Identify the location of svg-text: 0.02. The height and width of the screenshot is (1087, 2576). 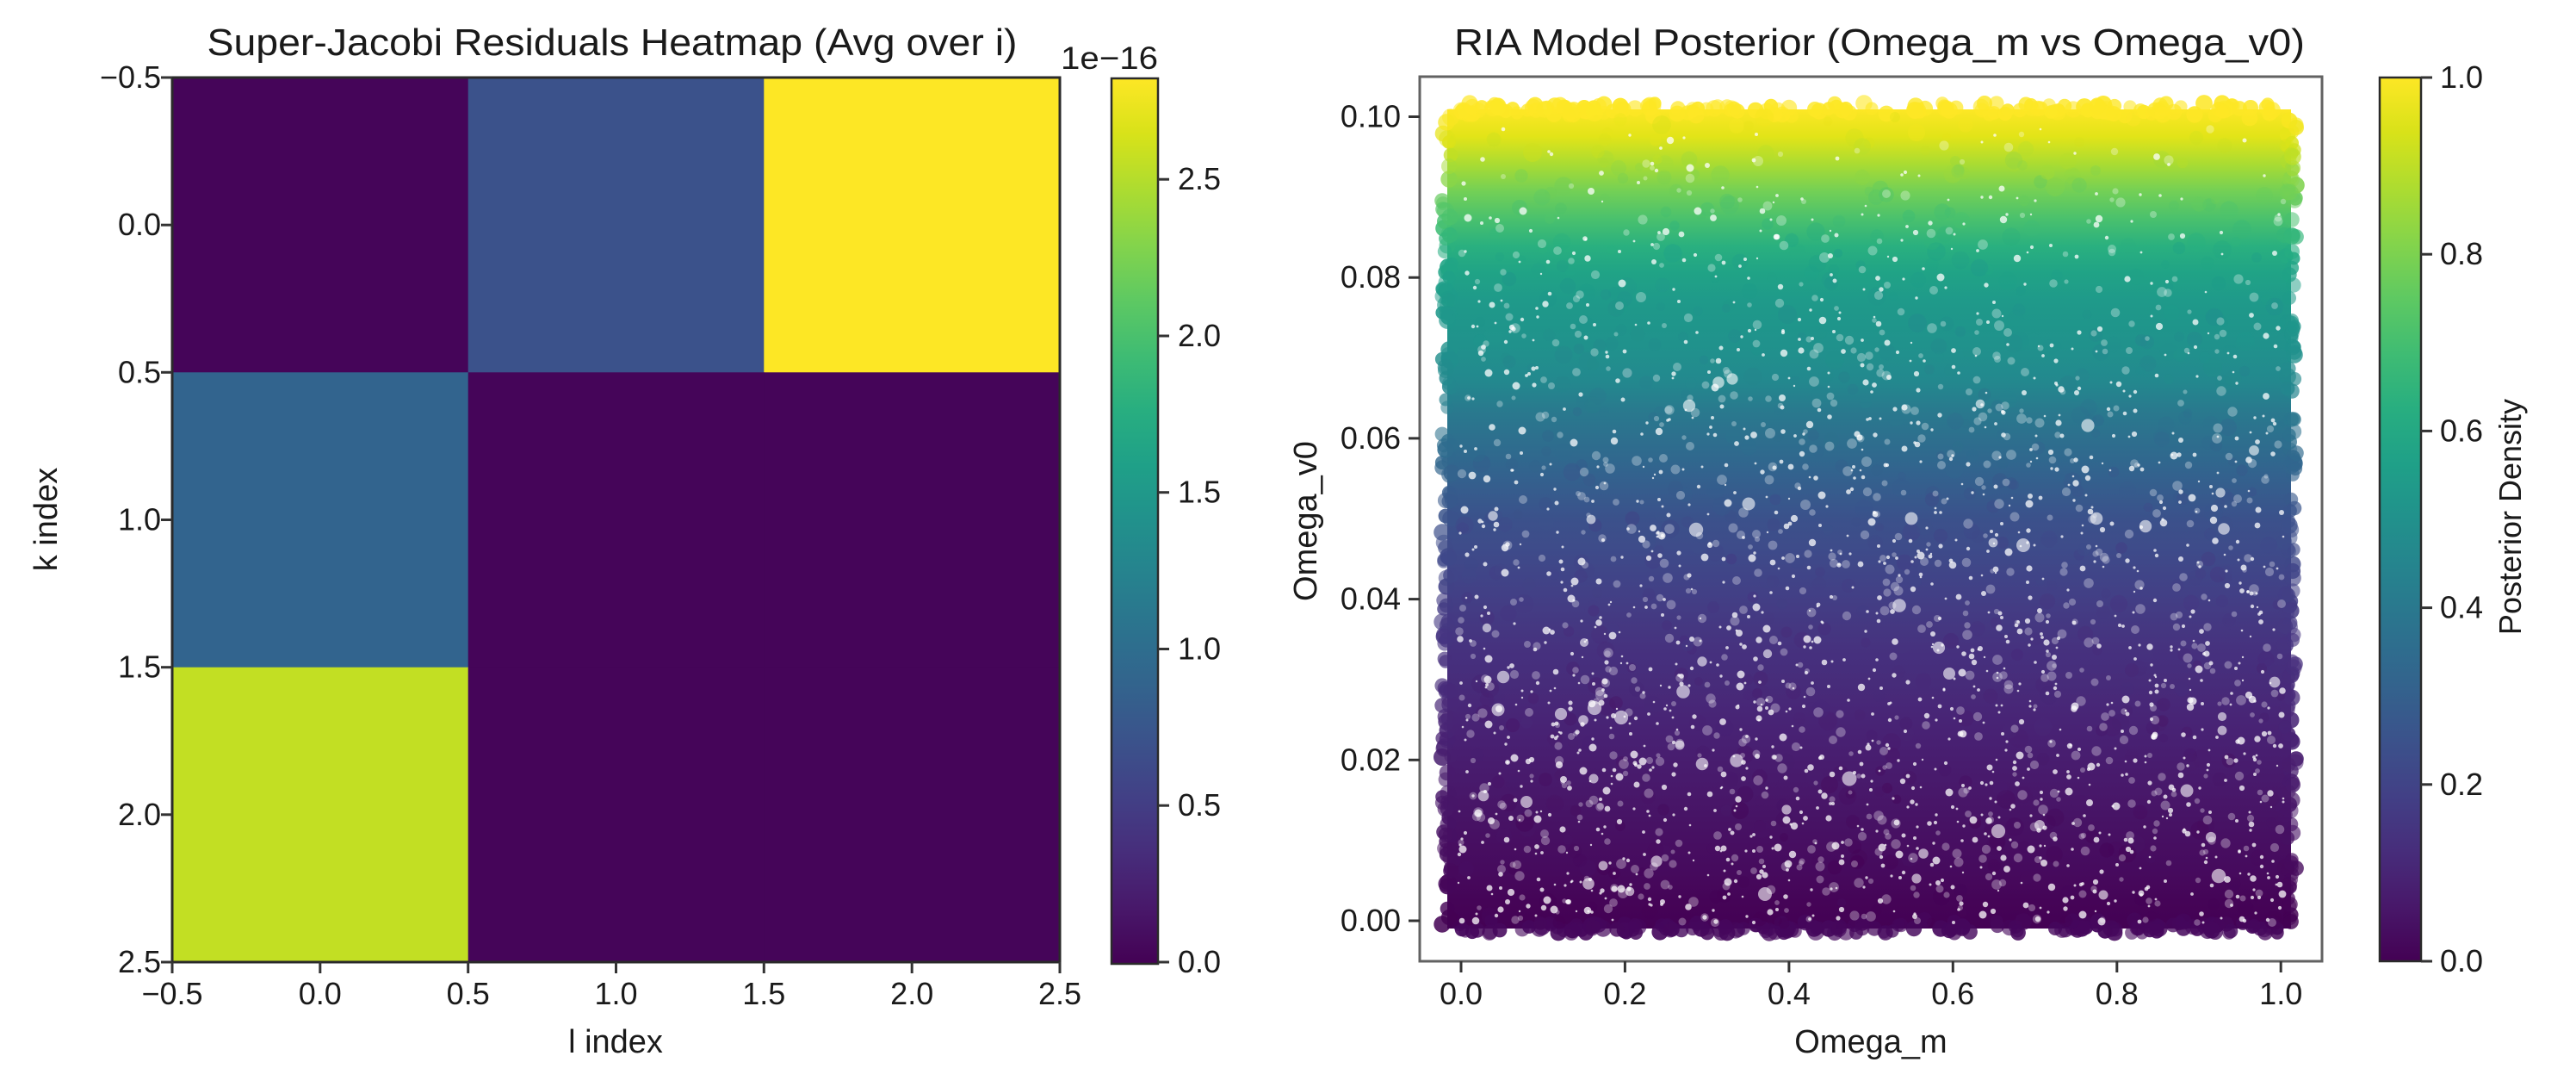
(1371, 759).